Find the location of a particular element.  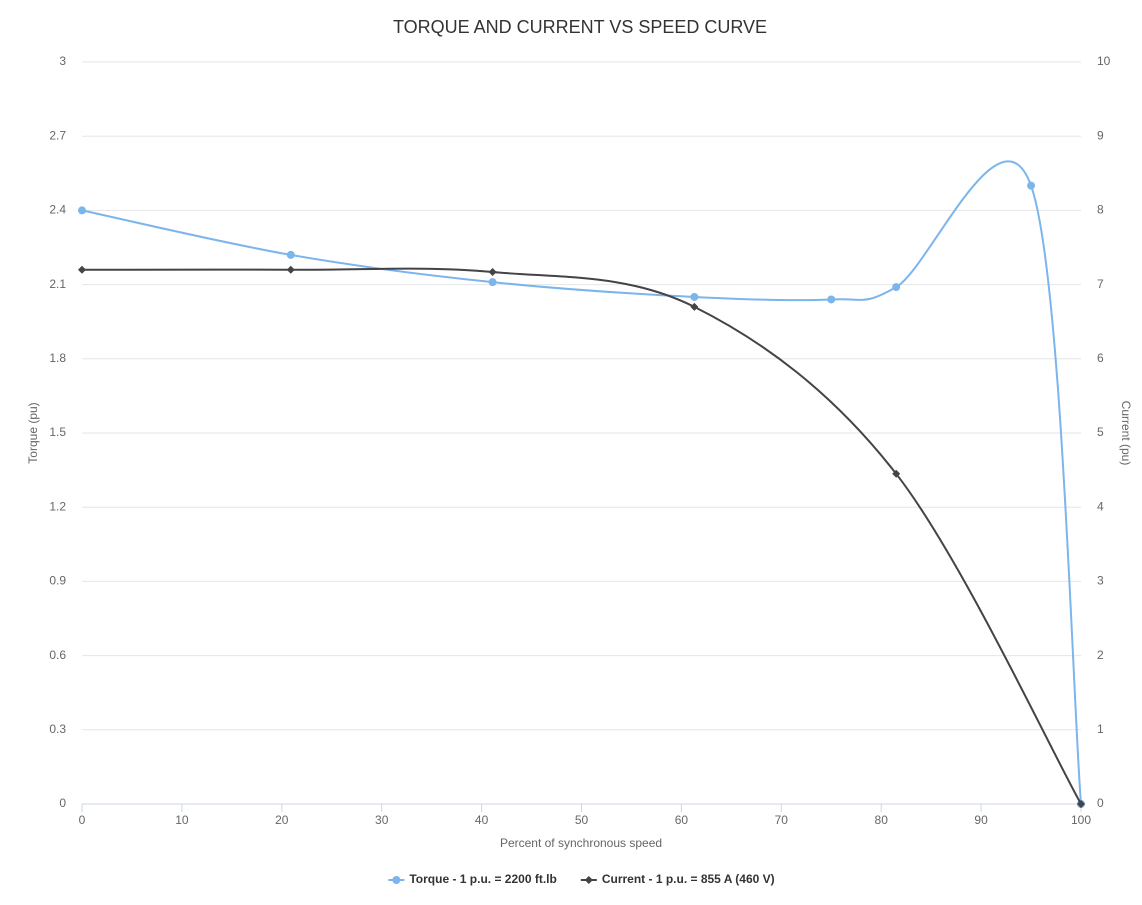

y2-tick-label: 3 is located at coordinates (1100, 581).